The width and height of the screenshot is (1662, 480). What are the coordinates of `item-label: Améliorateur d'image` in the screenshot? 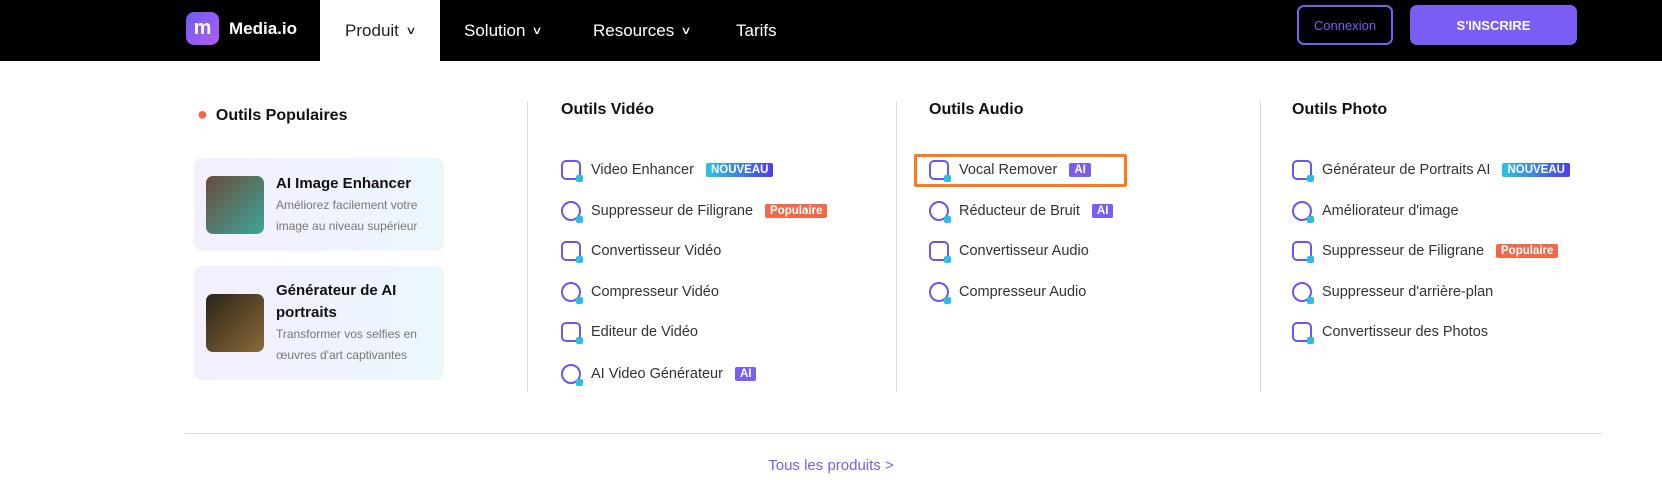 It's located at (1390, 211).